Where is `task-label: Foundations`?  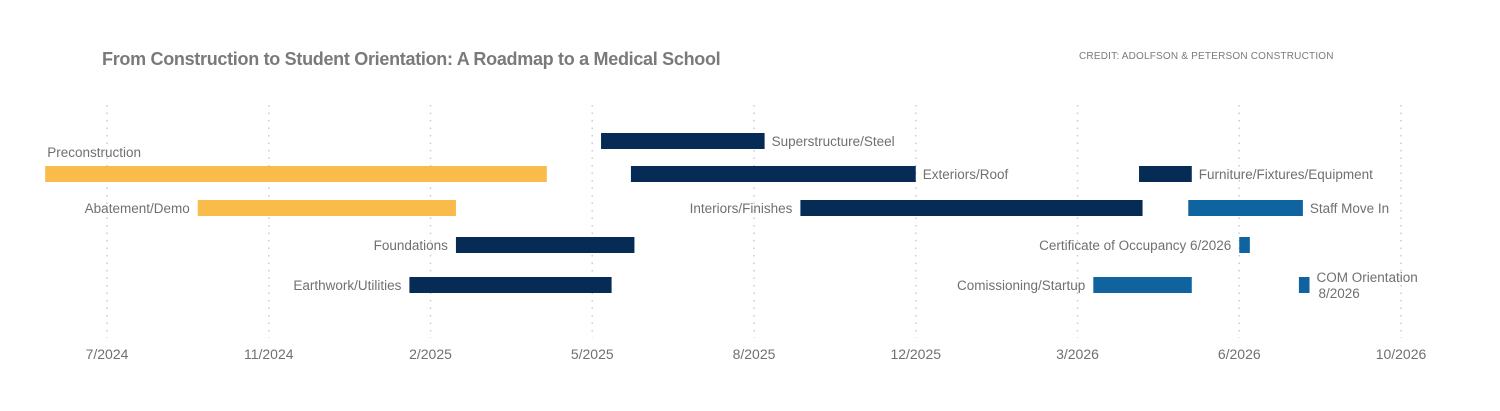
task-label: Foundations is located at coordinates (411, 245).